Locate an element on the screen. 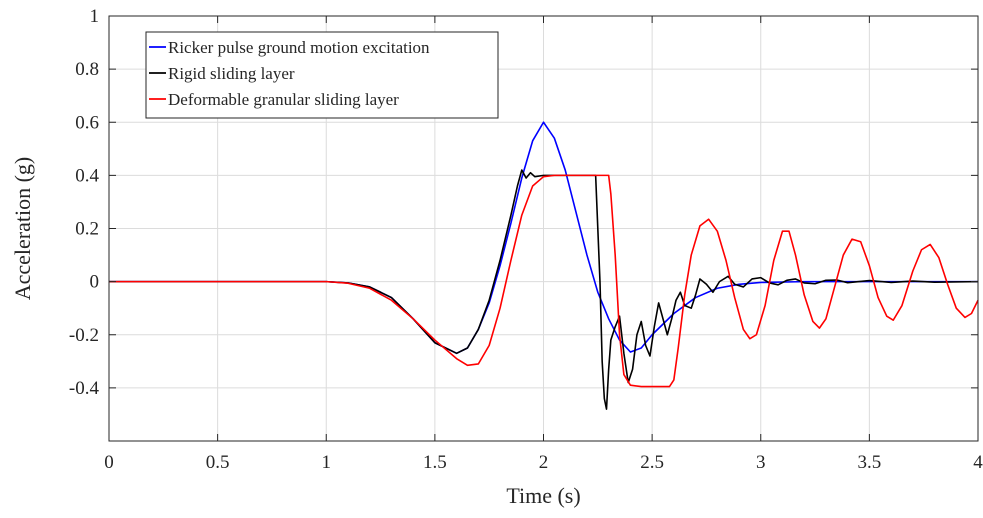 The width and height of the screenshot is (983, 518). x-axis-label: Time (s) is located at coordinates (543, 495).